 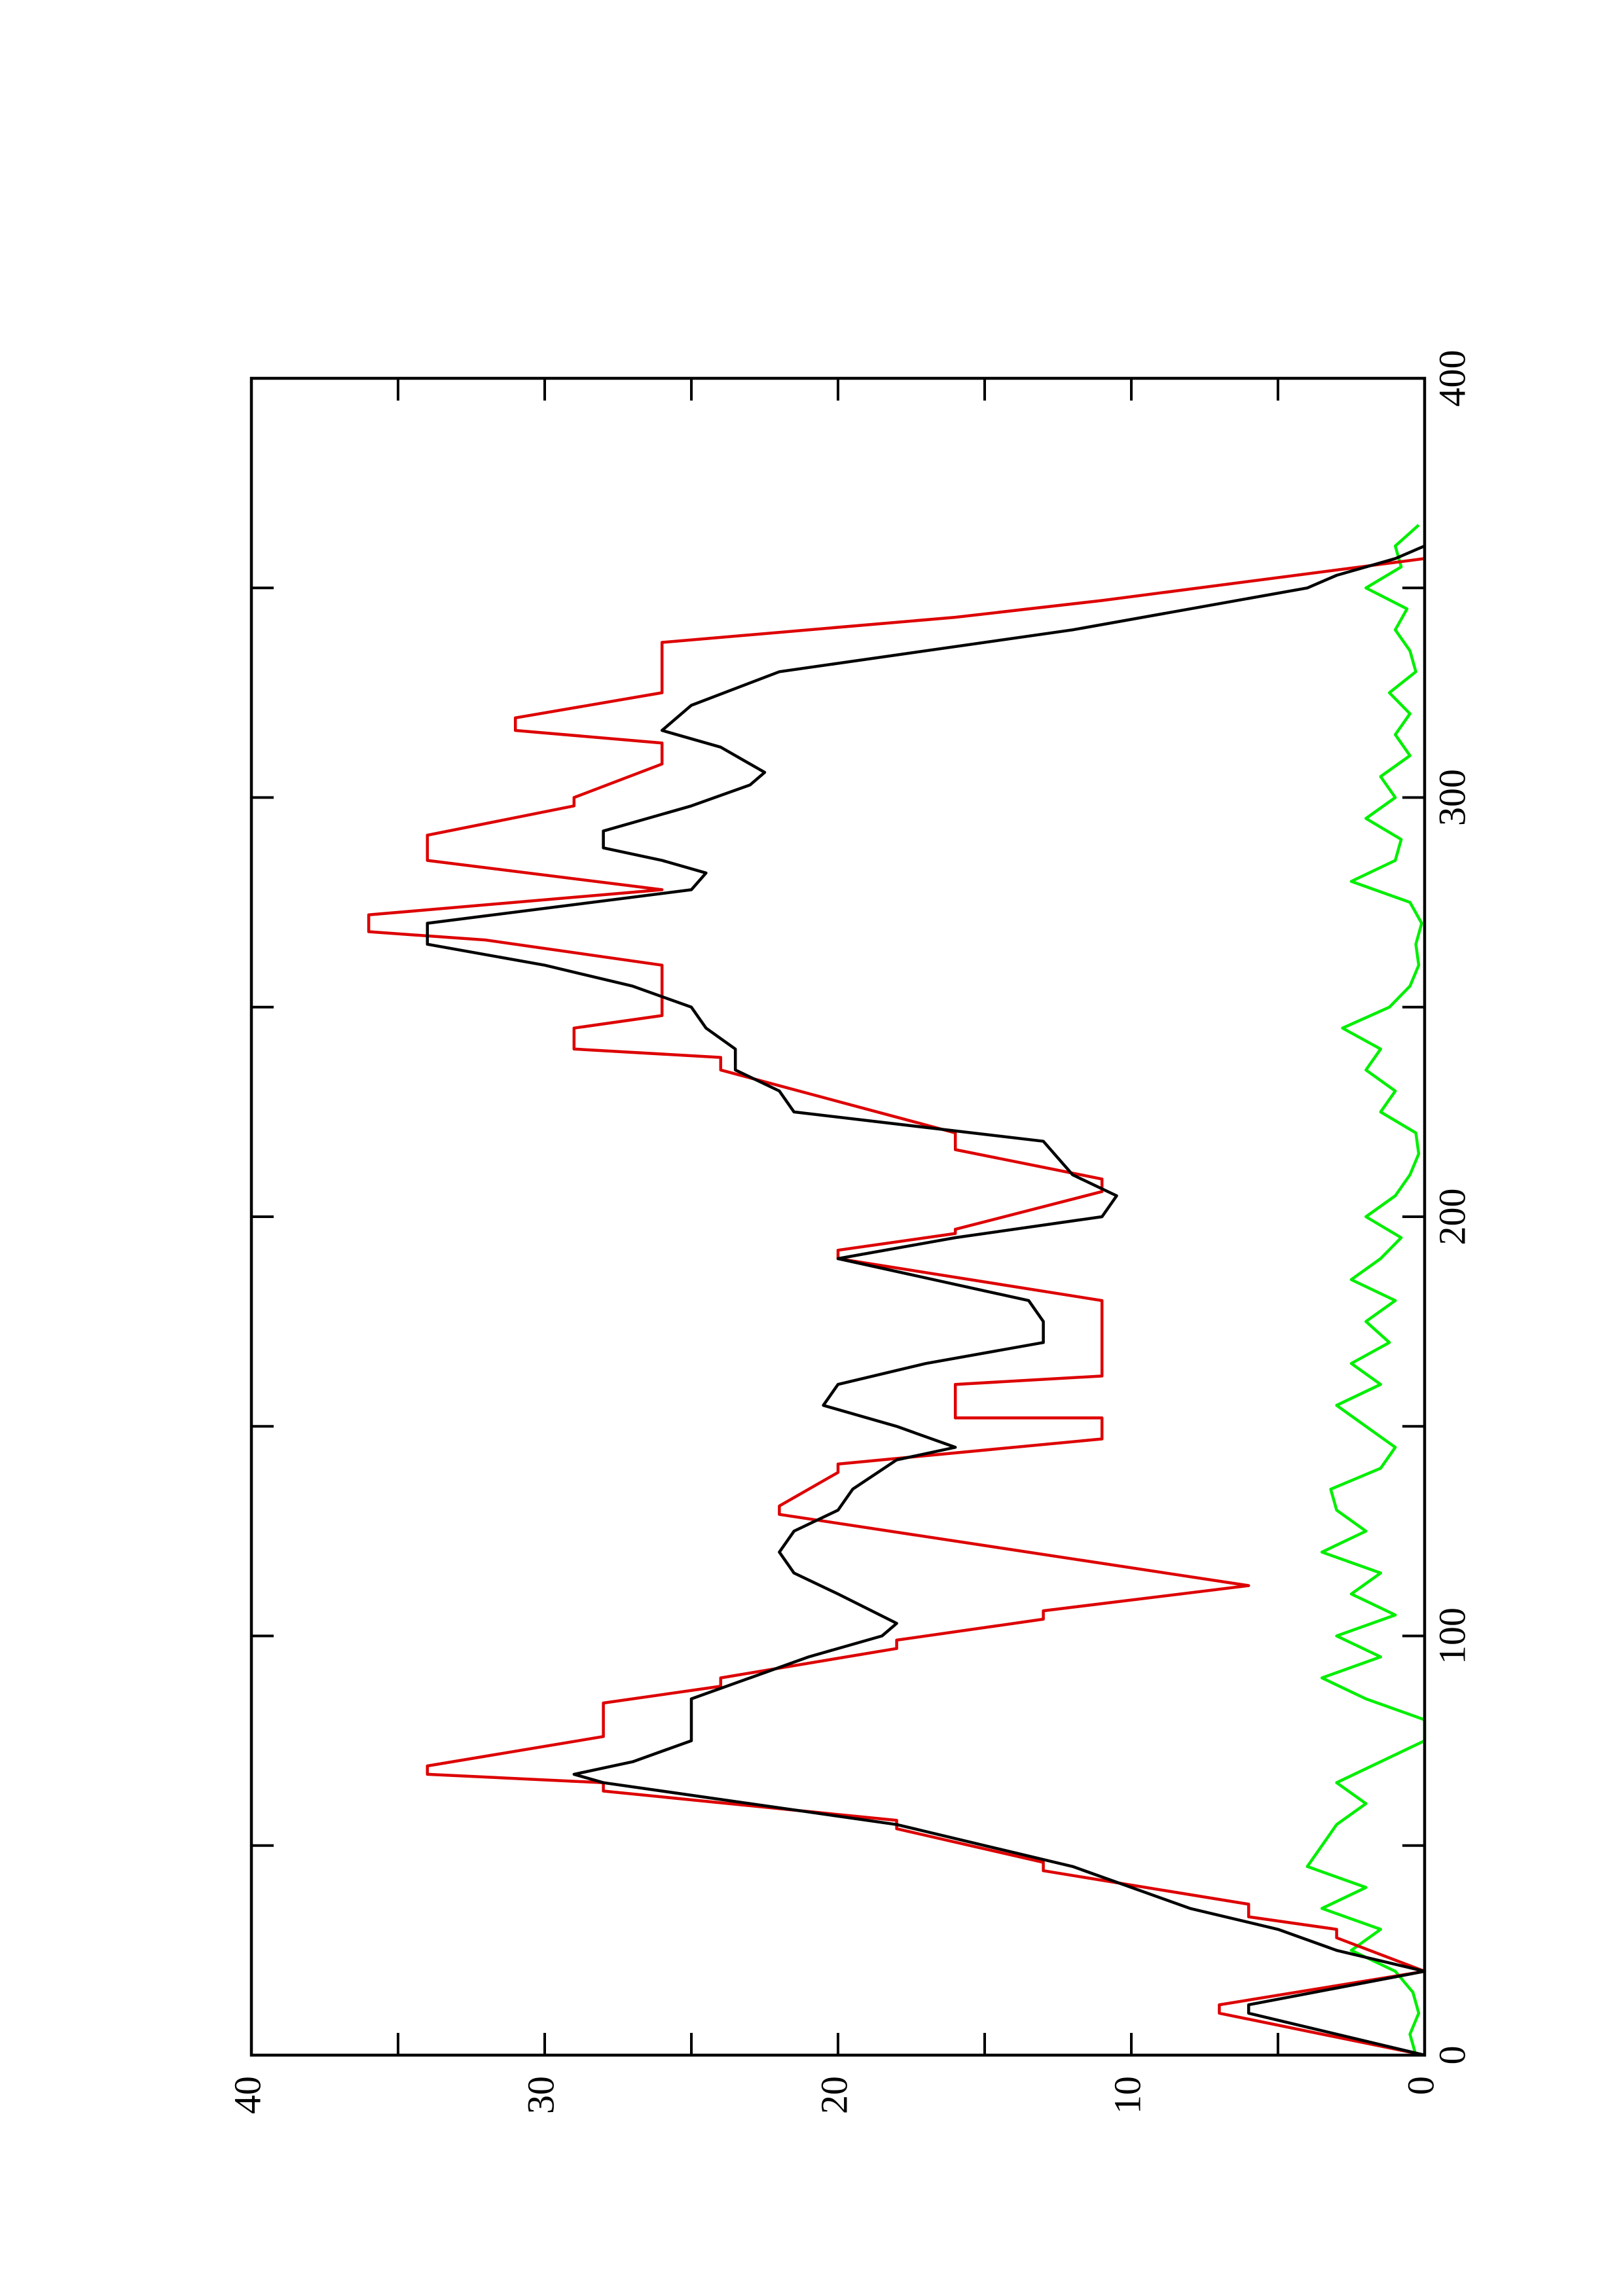 What do you see at coordinates (833, 2095) in the screenshot?
I see `y-tick-label: 20` at bounding box center [833, 2095].